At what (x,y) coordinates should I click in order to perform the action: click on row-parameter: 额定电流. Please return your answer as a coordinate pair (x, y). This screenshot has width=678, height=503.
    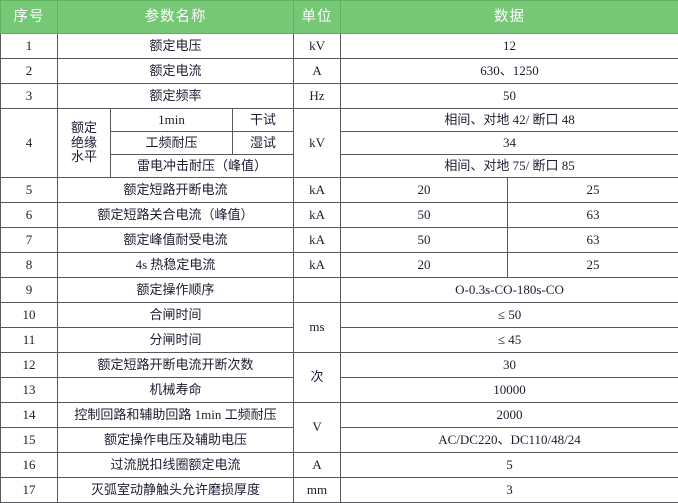
    Looking at the image, I should click on (176, 71).